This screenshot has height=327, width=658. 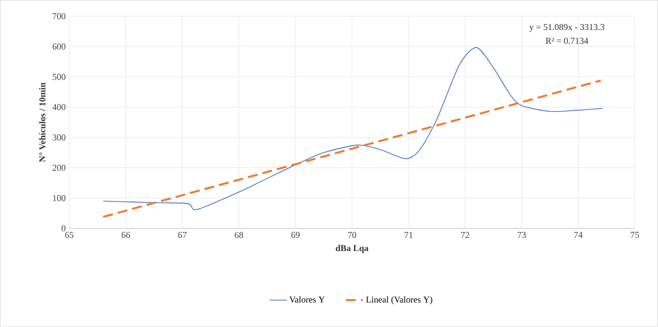 What do you see at coordinates (634, 235) in the screenshot?
I see `x-tick-label: 75` at bounding box center [634, 235].